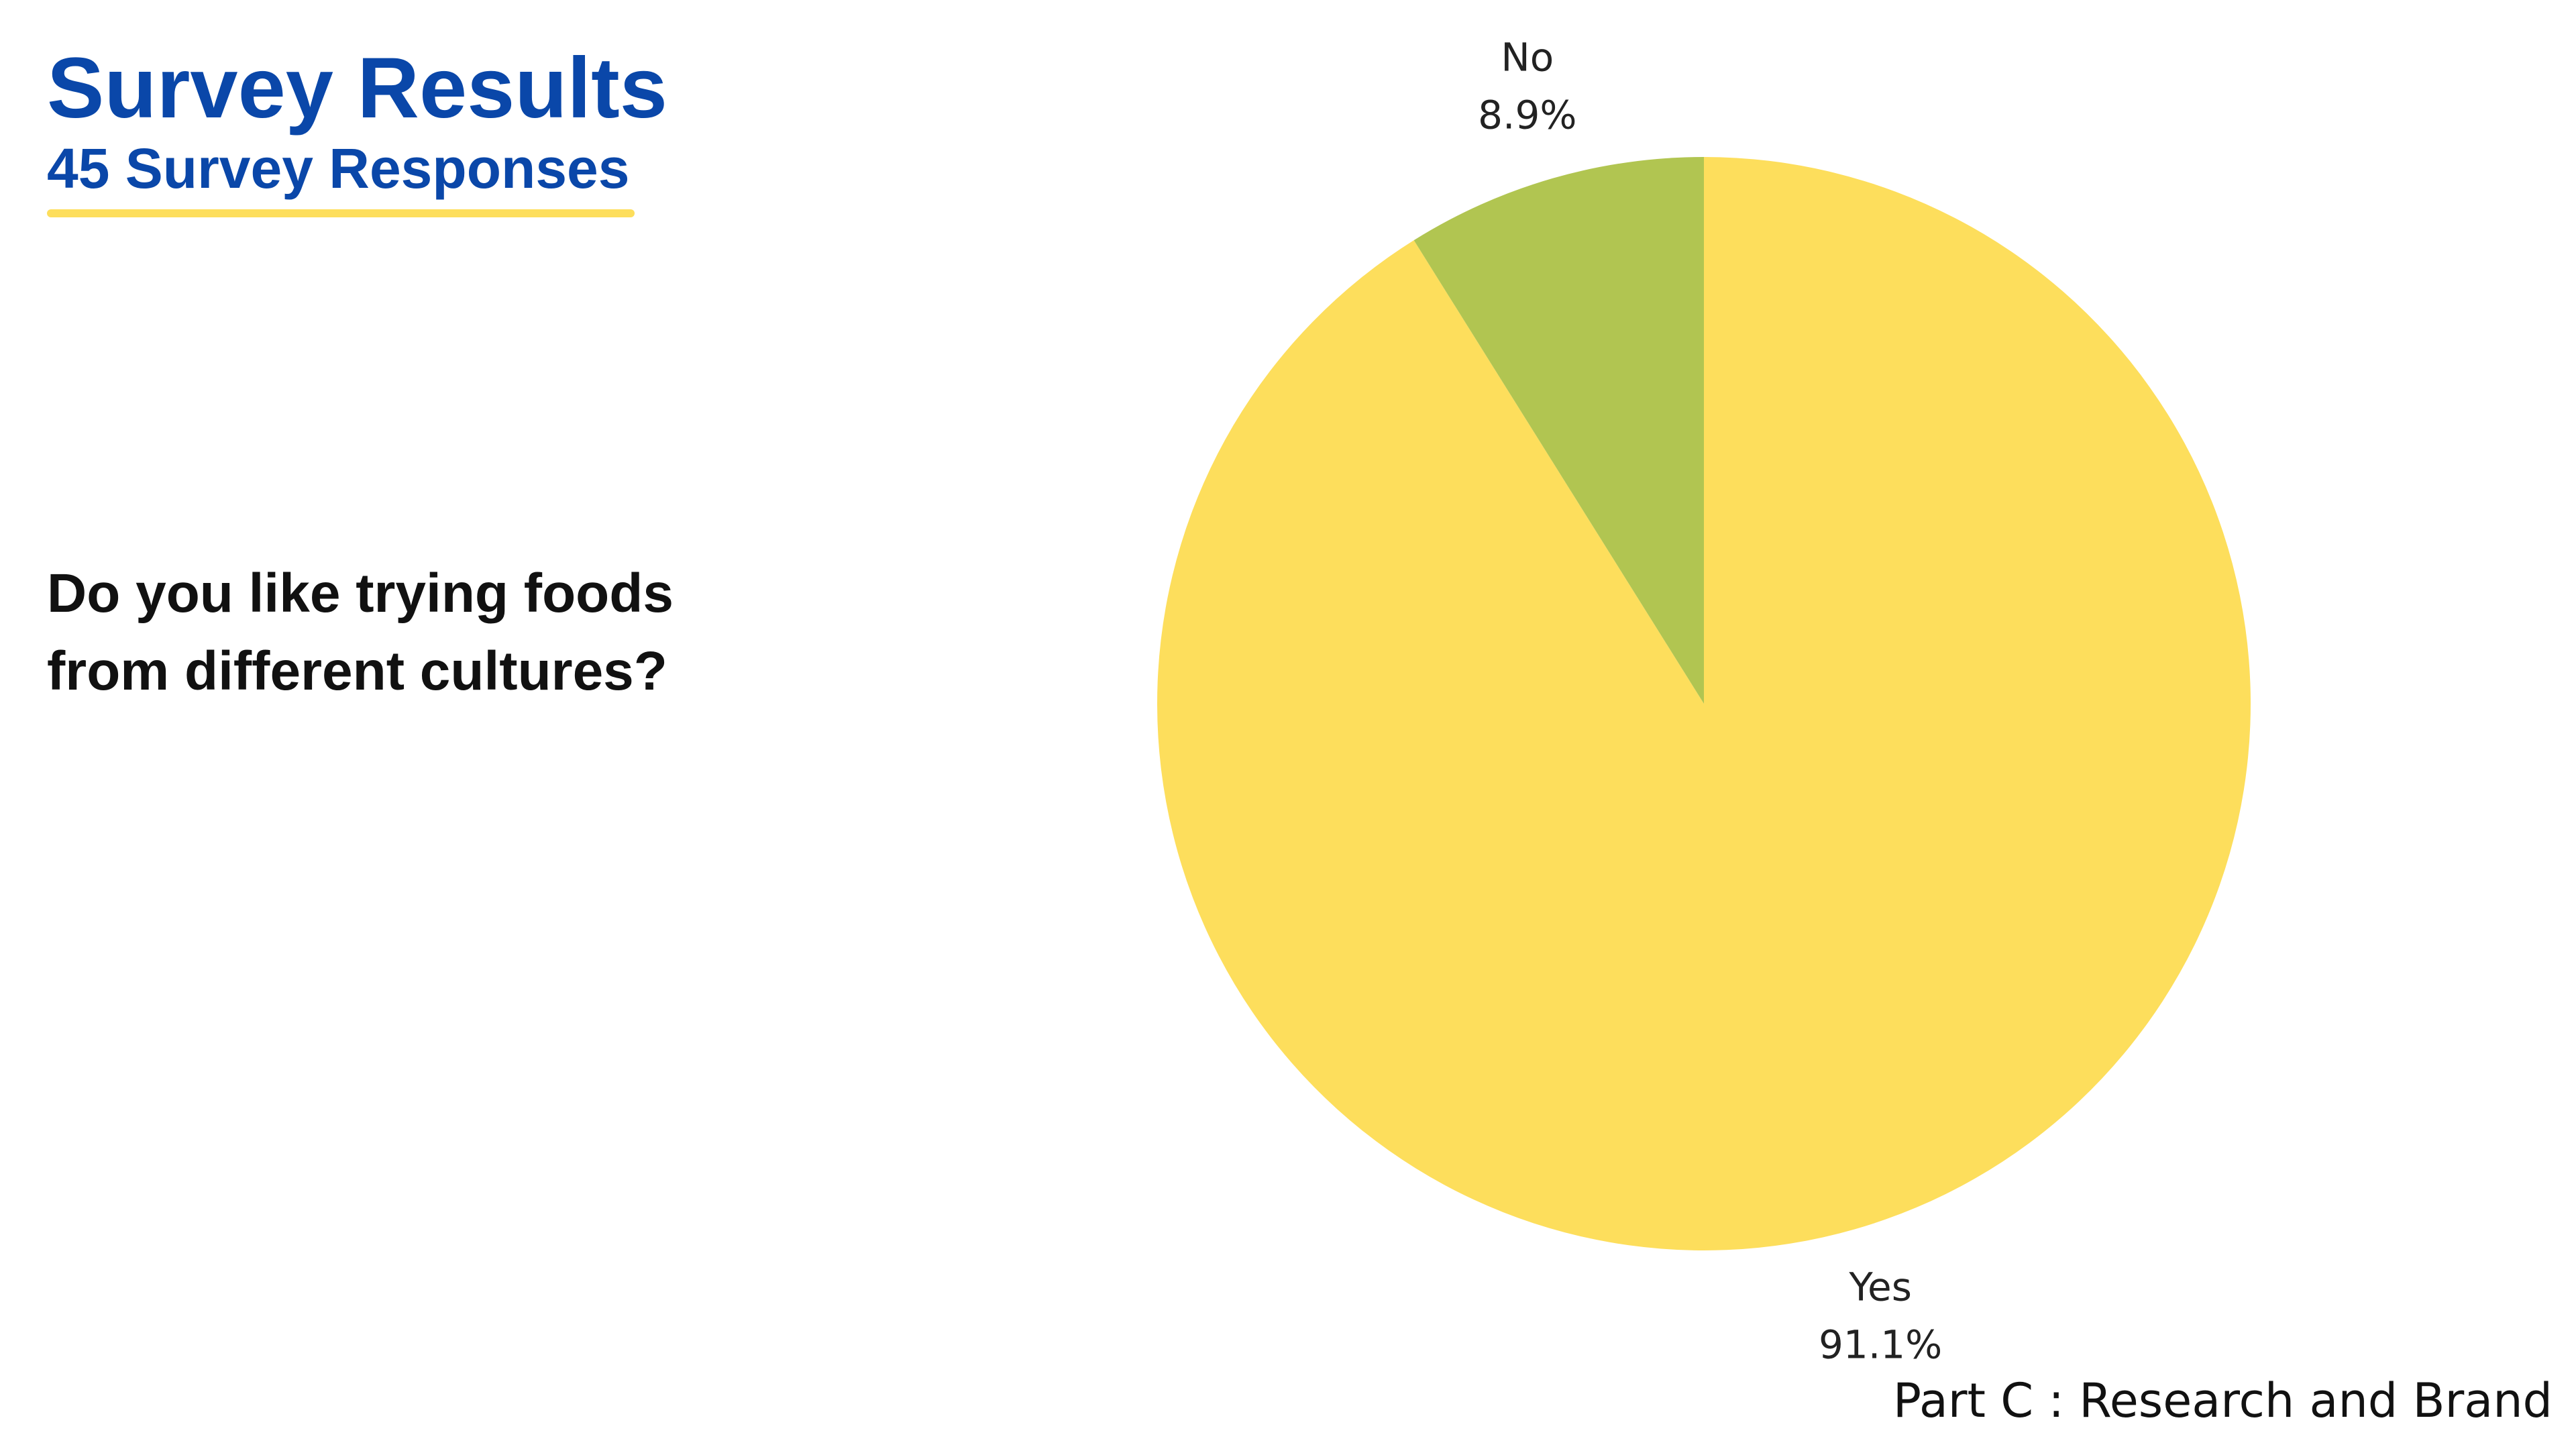  Describe the element at coordinates (338, 168) in the screenshot. I see `subtitle: 45 Survey Responses` at that location.